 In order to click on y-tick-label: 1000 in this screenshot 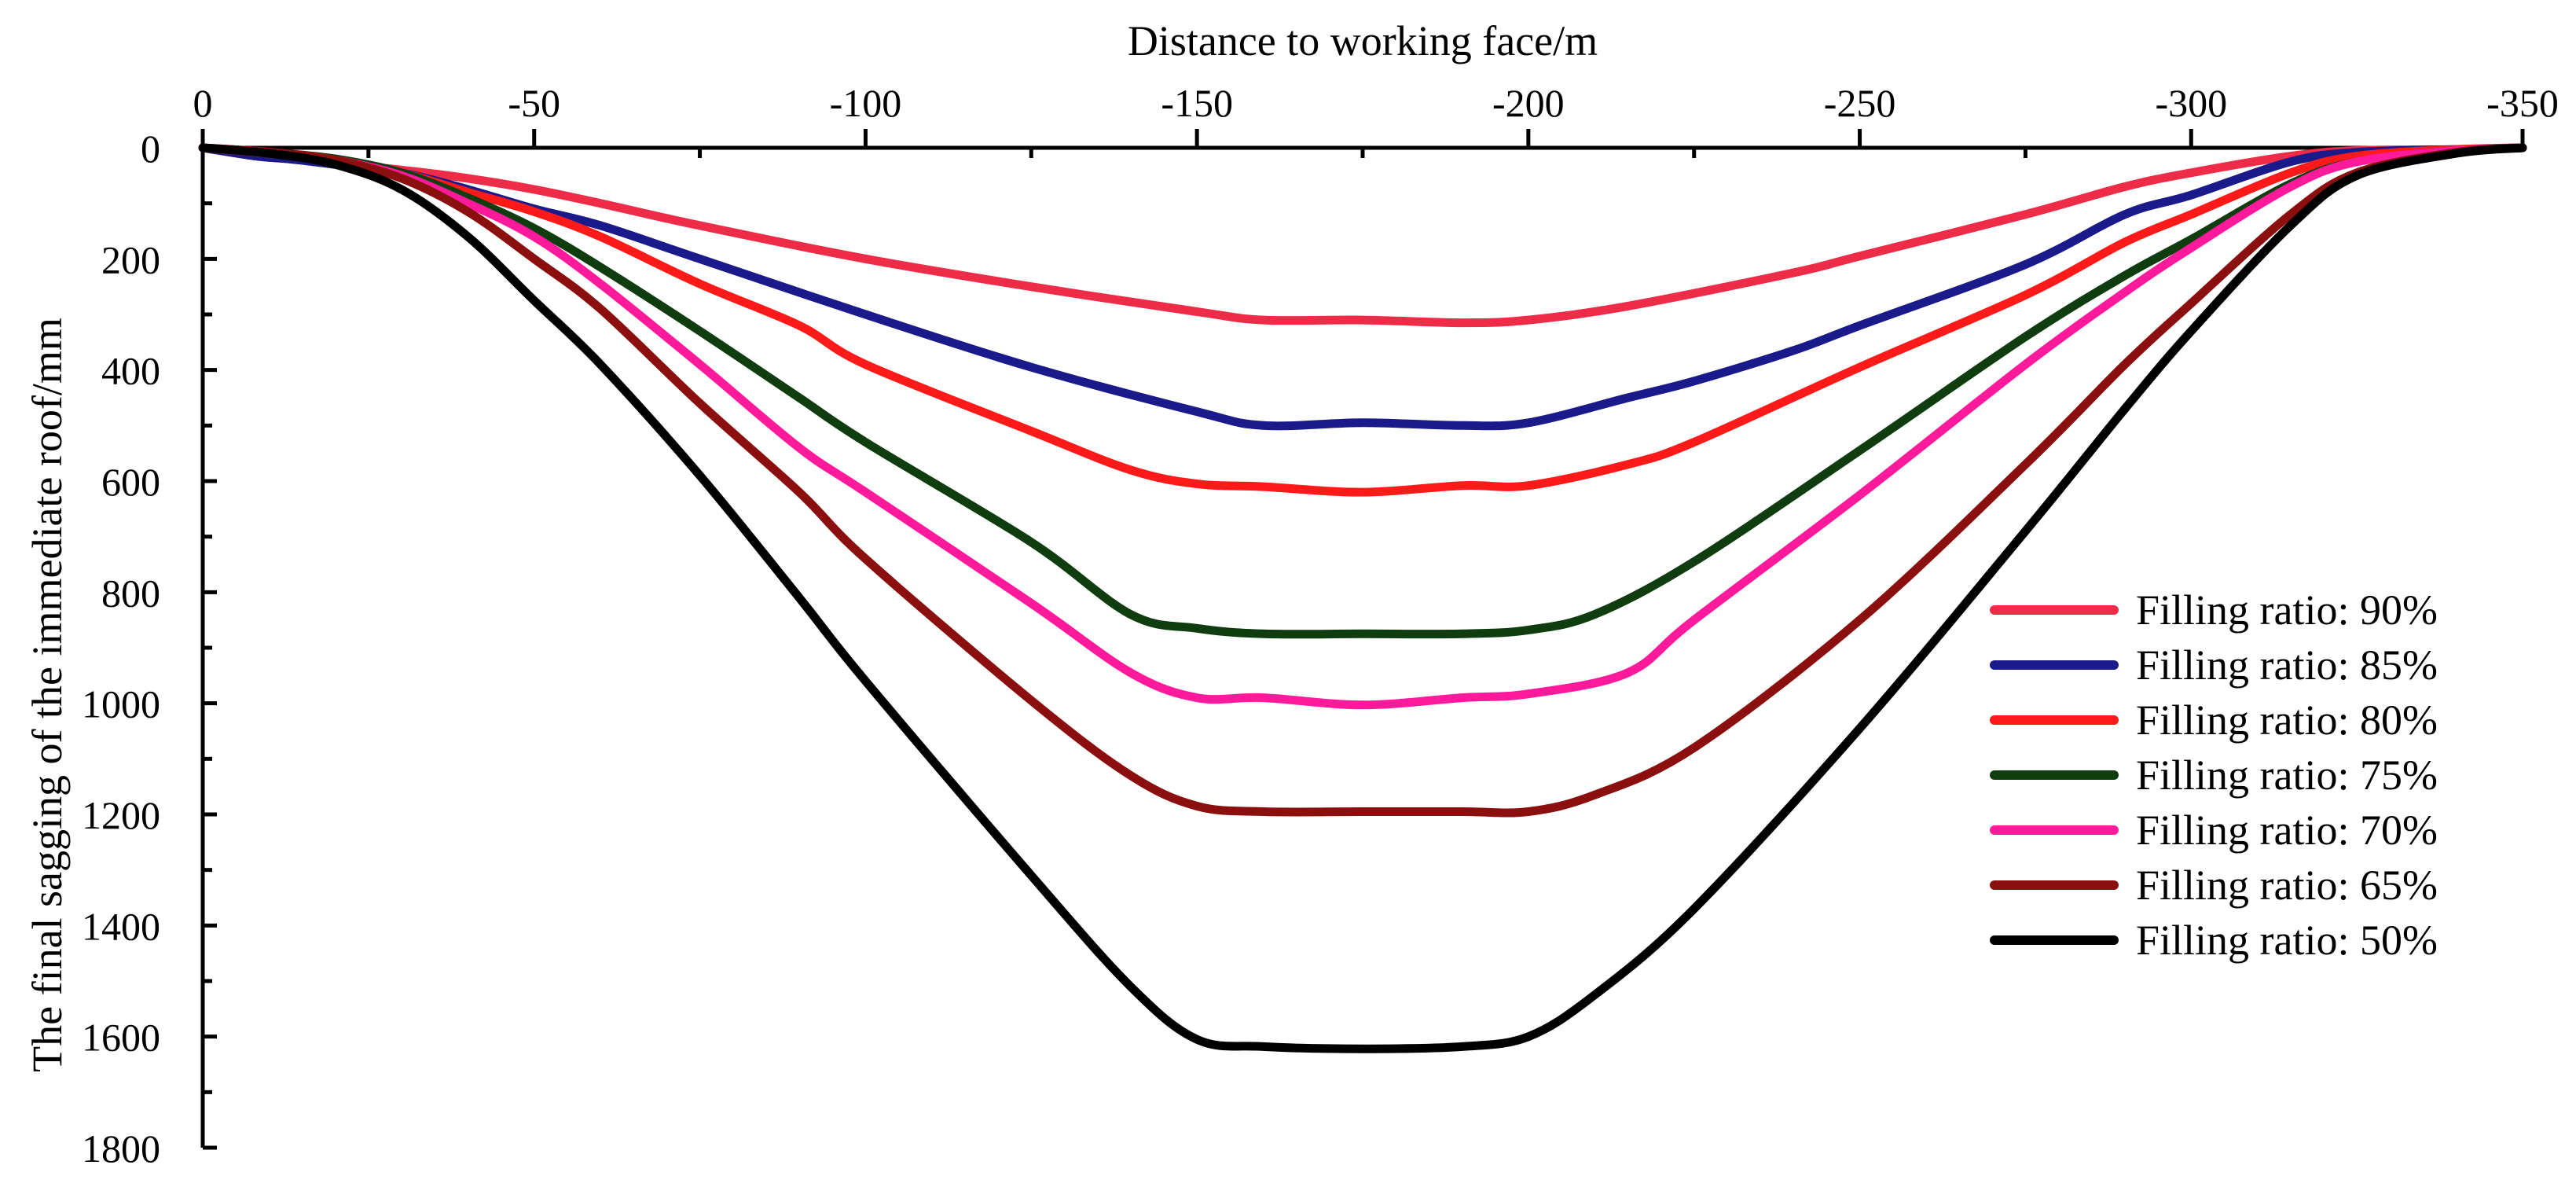, I will do `click(121, 704)`.